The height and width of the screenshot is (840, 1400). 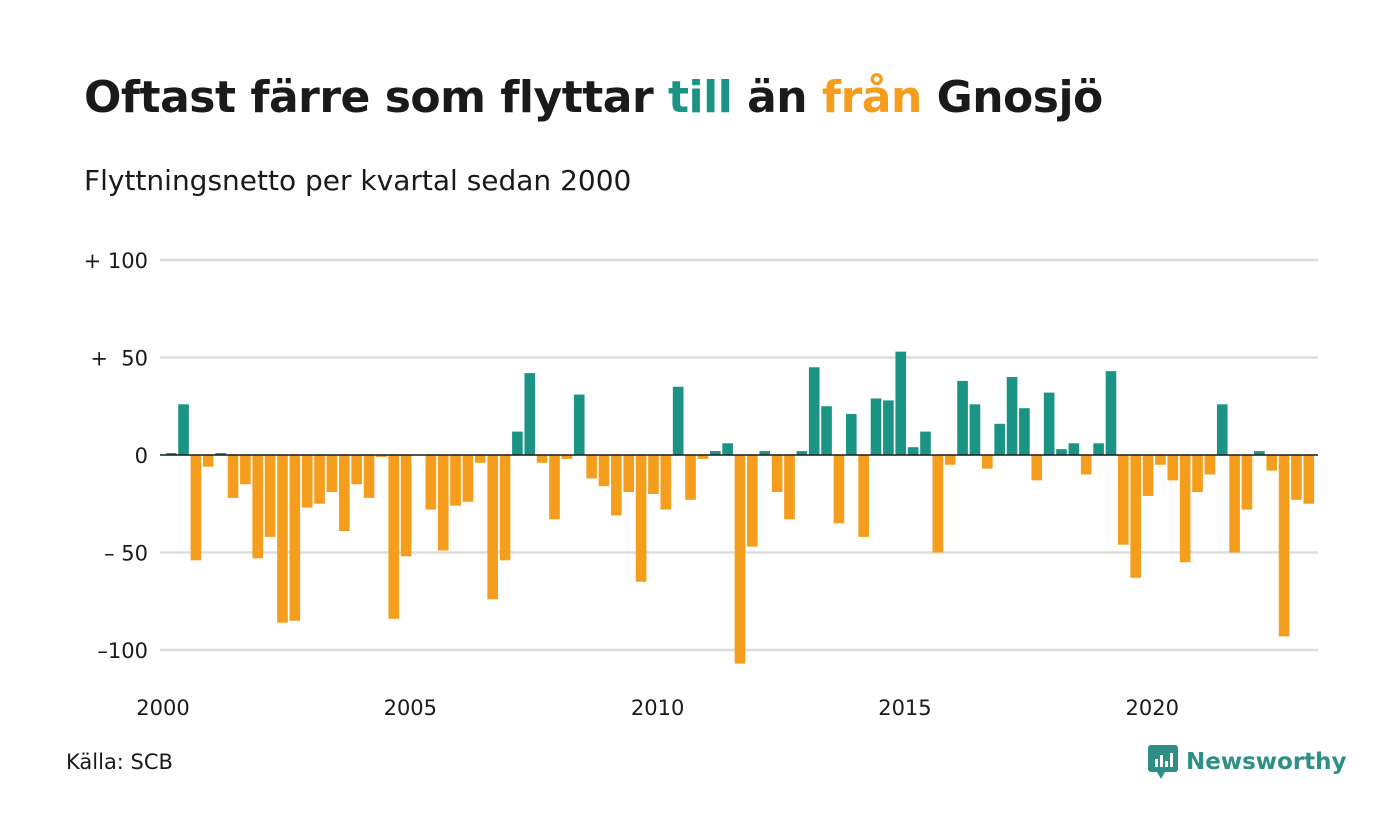 What do you see at coordinates (245, 470) in the screenshot?
I see `bar-2001-Q3` at bounding box center [245, 470].